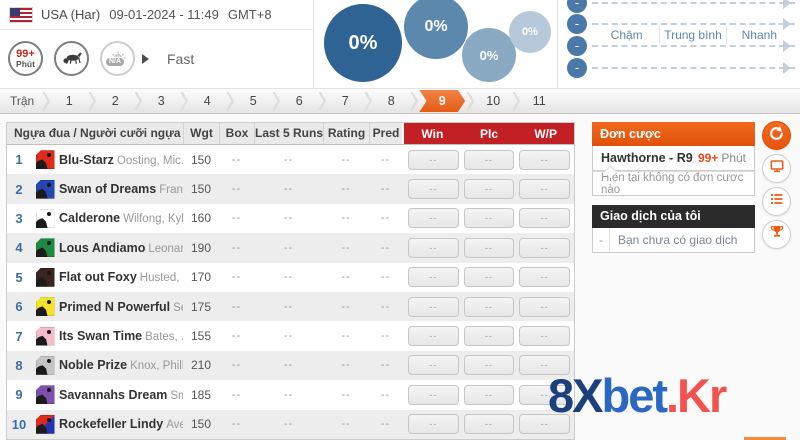 The height and width of the screenshot is (440, 800). What do you see at coordinates (626, 35) in the screenshot?
I see `pace-label-slow: Chậm` at bounding box center [626, 35].